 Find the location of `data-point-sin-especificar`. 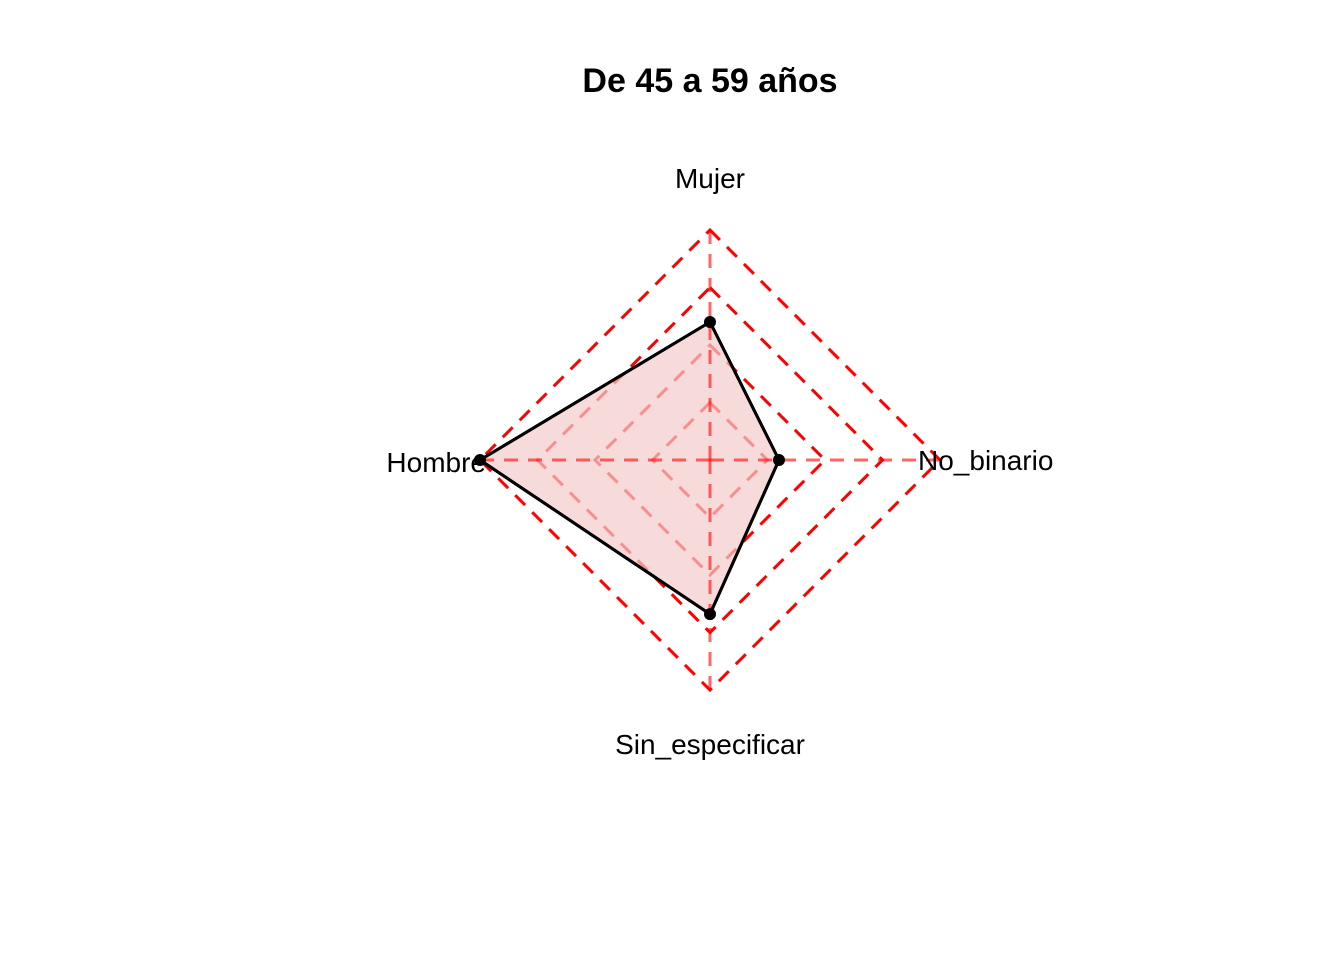

data-point-sin-especificar is located at coordinates (710, 614).